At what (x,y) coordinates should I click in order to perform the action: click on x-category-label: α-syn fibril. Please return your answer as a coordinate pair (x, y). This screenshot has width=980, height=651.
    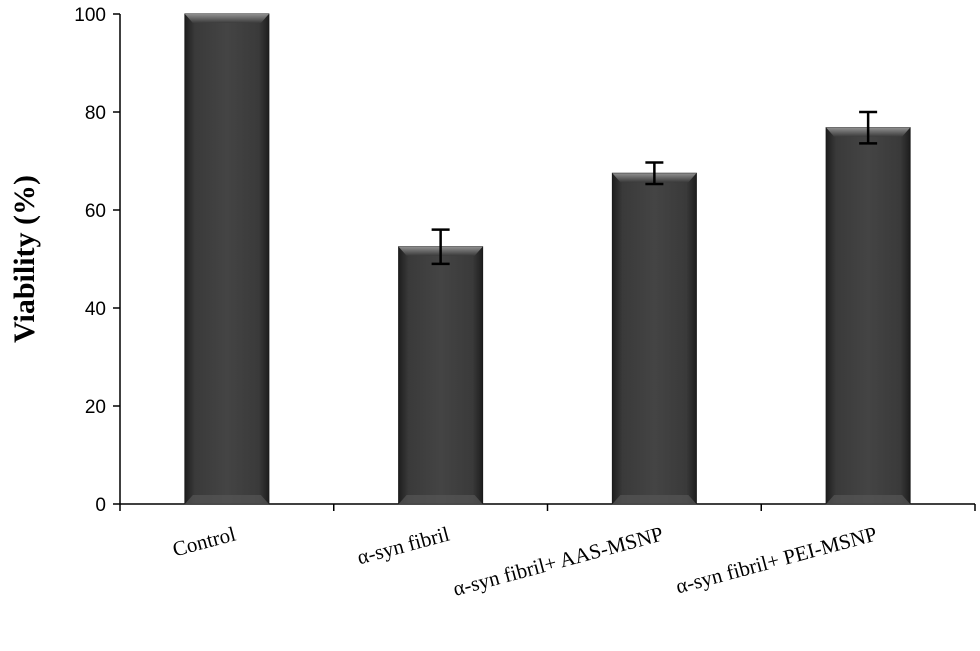
    Looking at the image, I should click on (404, 546).